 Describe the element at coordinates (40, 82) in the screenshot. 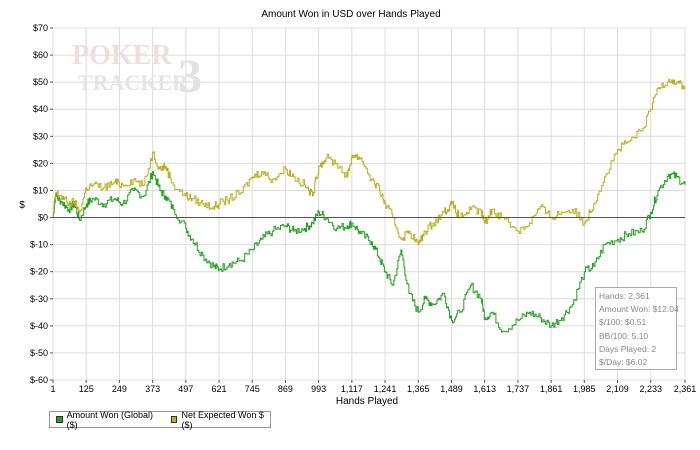

I see `y-tick-label: $50` at that location.